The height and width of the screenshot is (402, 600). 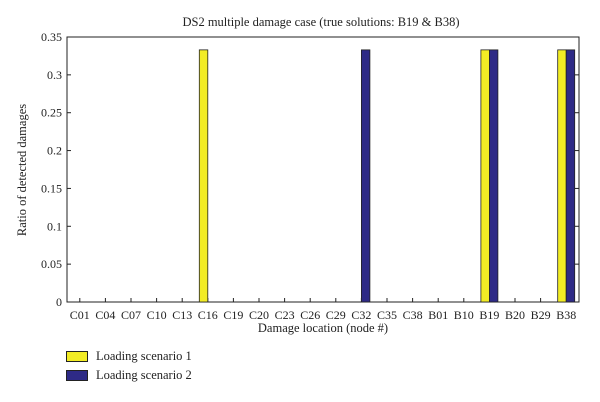 What do you see at coordinates (144, 375) in the screenshot?
I see `legend-label-scenario-2: Loading scenario 2` at bounding box center [144, 375].